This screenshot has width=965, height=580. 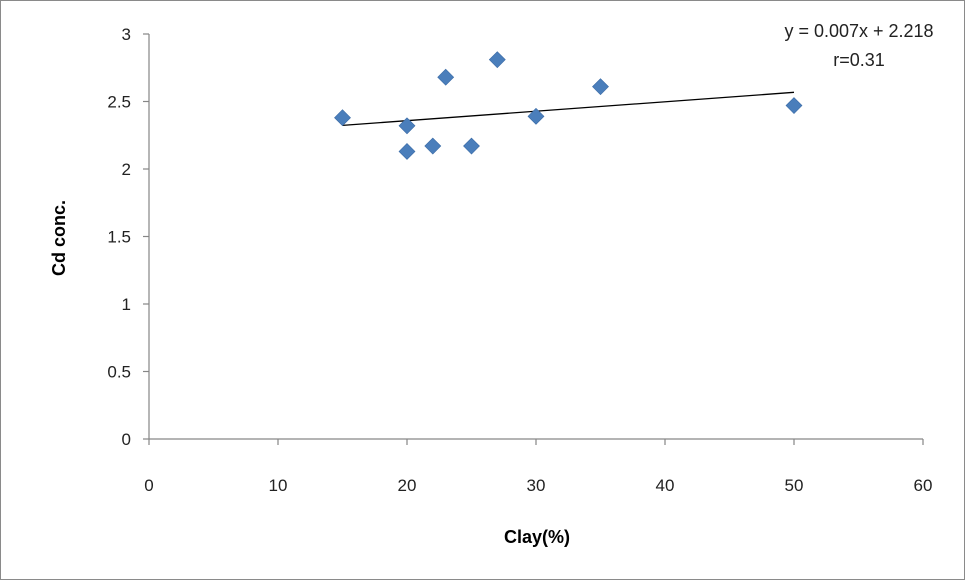 What do you see at coordinates (859, 60) in the screenshot?
I see `correlation-label: r=0.31` at bounding box center [859, 60].